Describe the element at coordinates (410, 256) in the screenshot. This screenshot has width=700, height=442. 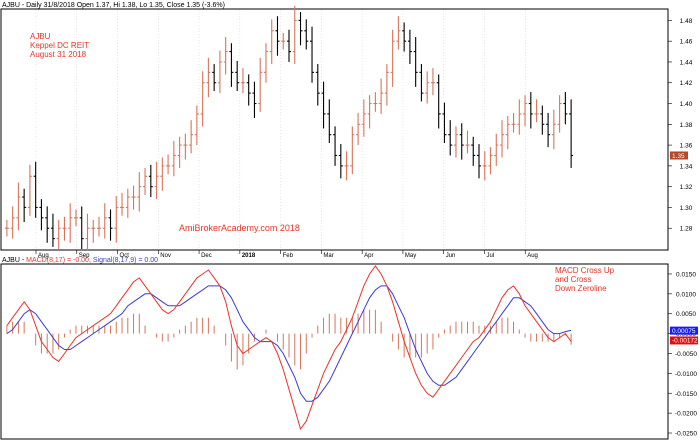
I see `month-label: May` at that location.